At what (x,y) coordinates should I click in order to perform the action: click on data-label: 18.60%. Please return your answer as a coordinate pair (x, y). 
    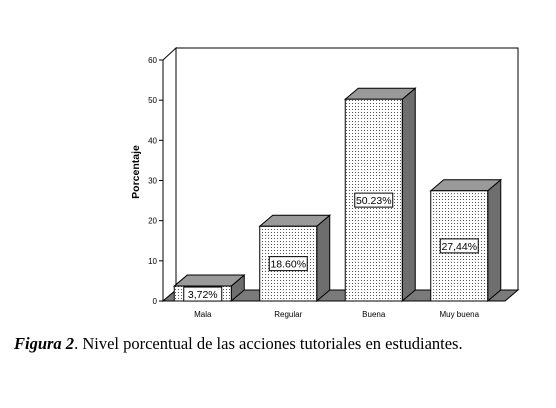
    Looking at the image, I should click on (288, 264).